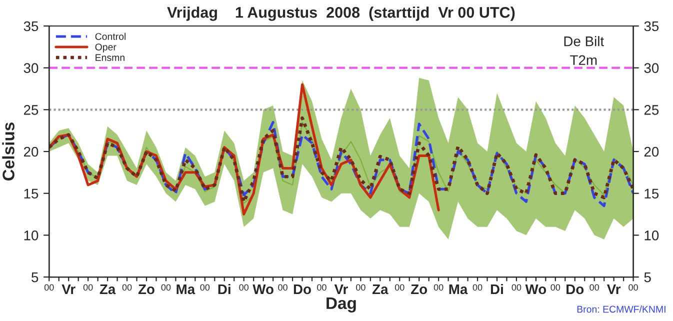 This screenshot has width=673, height=321. I want to click on x-axis-title: Dag, so click(341, 304).